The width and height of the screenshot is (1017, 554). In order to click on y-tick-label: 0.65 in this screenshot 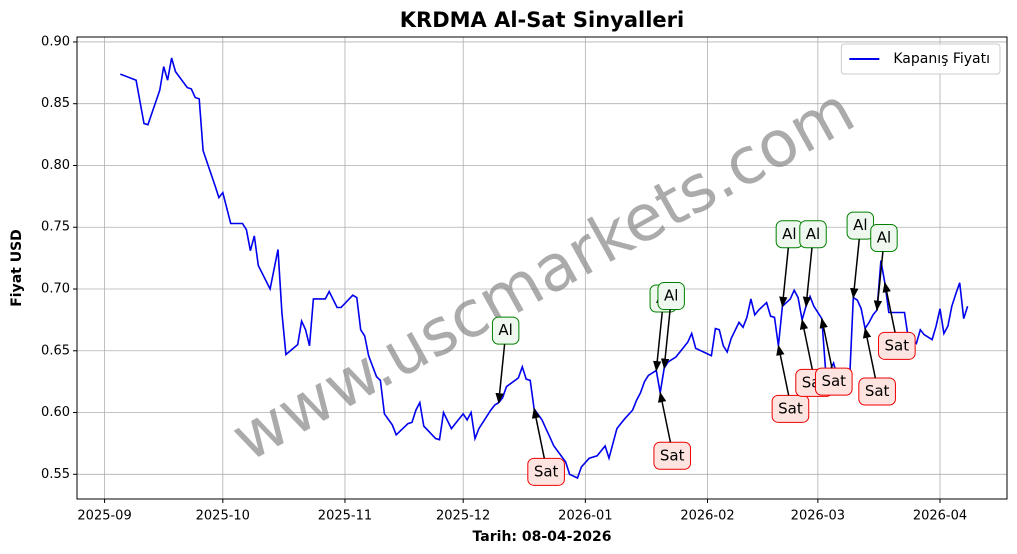, I will do `click(55, 350)`.